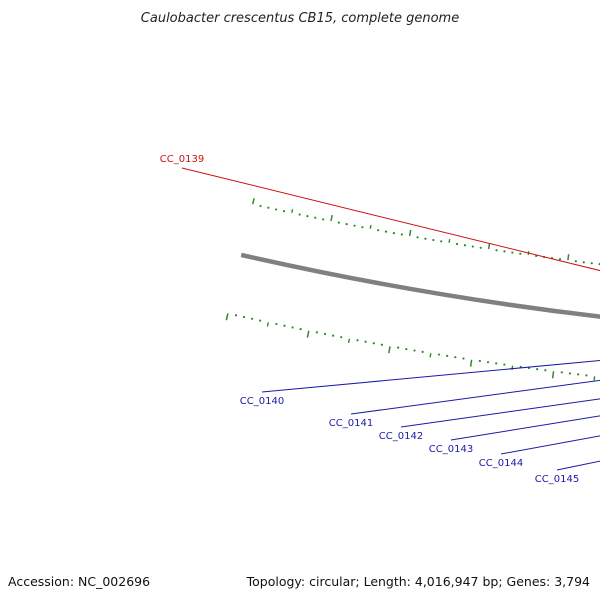 Image resolution: width=600 pixels, height=600 pixels. I want to click on outer-dotted-scale, so click(410, 347).